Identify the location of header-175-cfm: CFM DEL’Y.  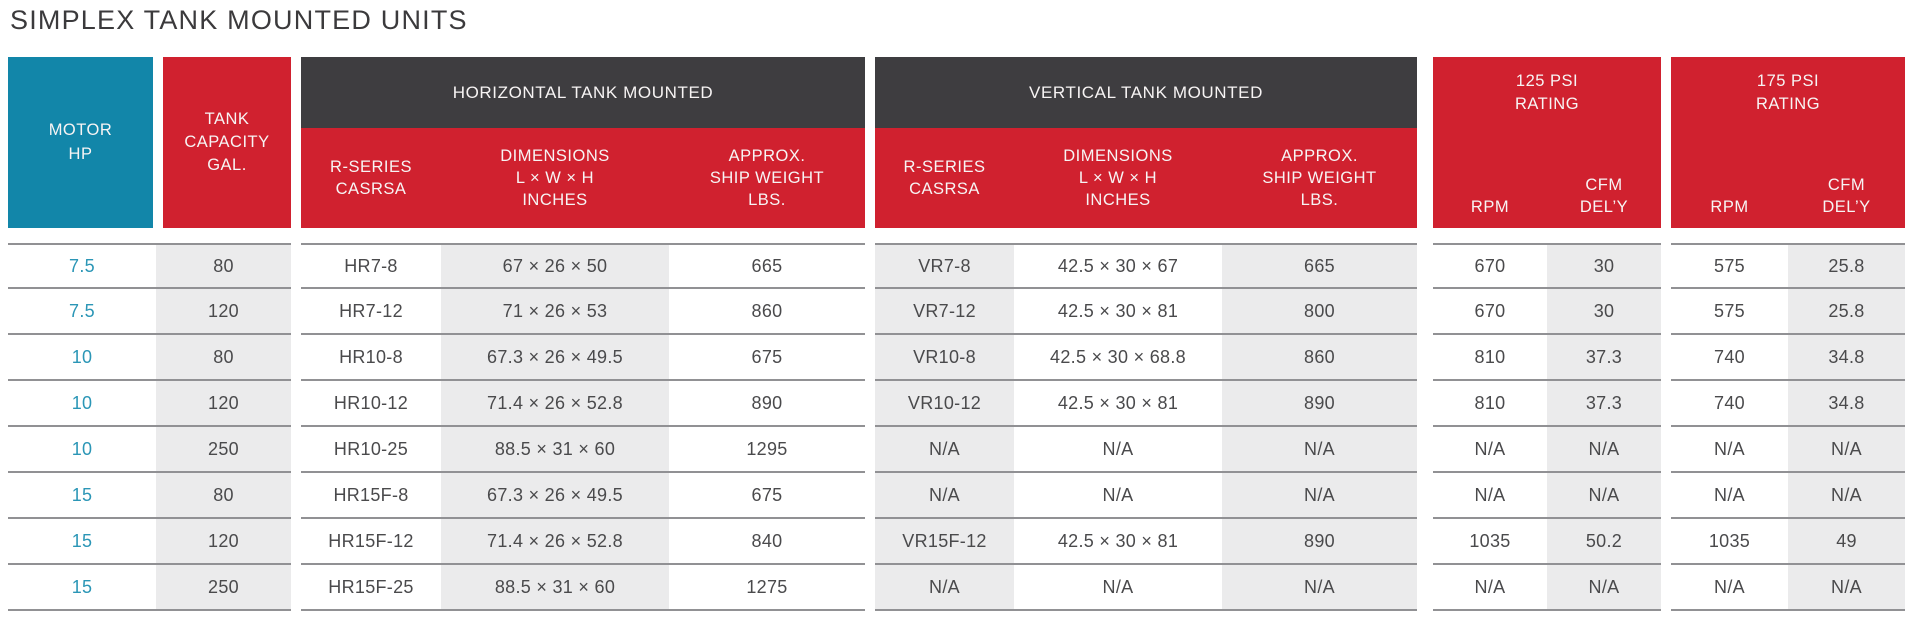
(1846, 196).